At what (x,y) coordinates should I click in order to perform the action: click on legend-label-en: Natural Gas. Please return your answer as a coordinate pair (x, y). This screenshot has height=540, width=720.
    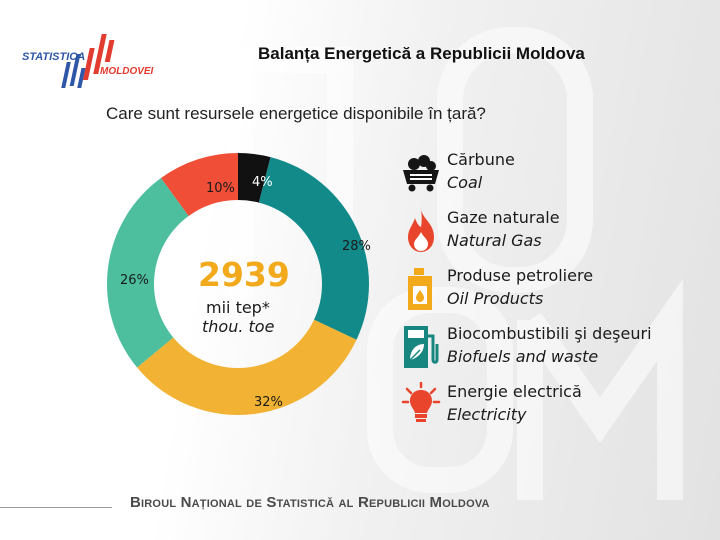
    Looking at the image, I should click on (494, 240).